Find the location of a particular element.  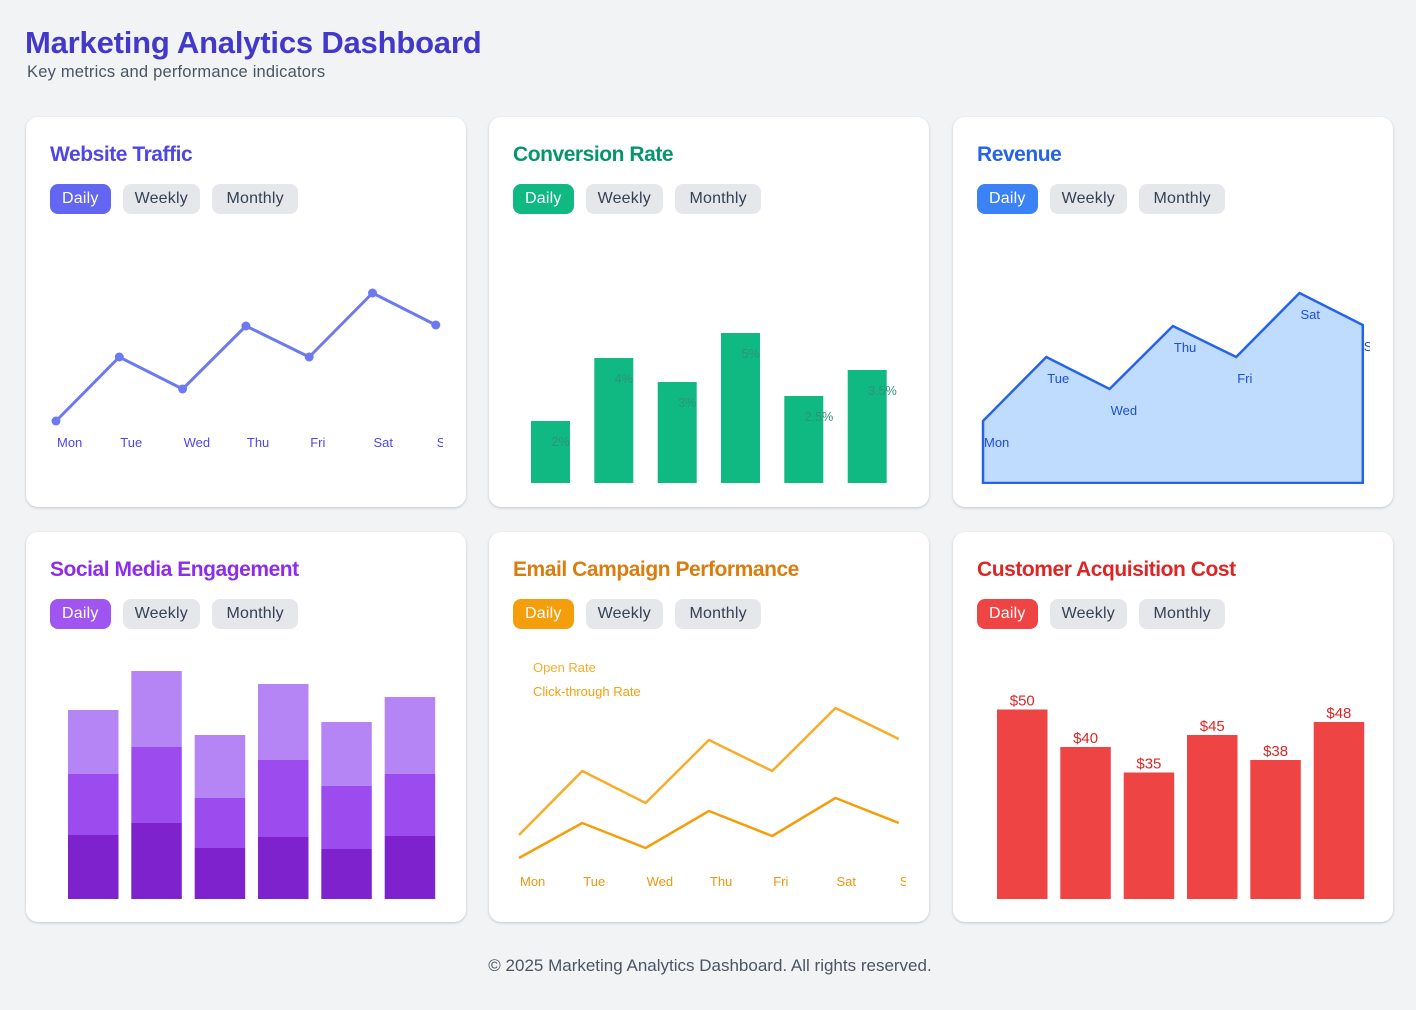

svg-text: 3% is located at coordinates (687, 403).